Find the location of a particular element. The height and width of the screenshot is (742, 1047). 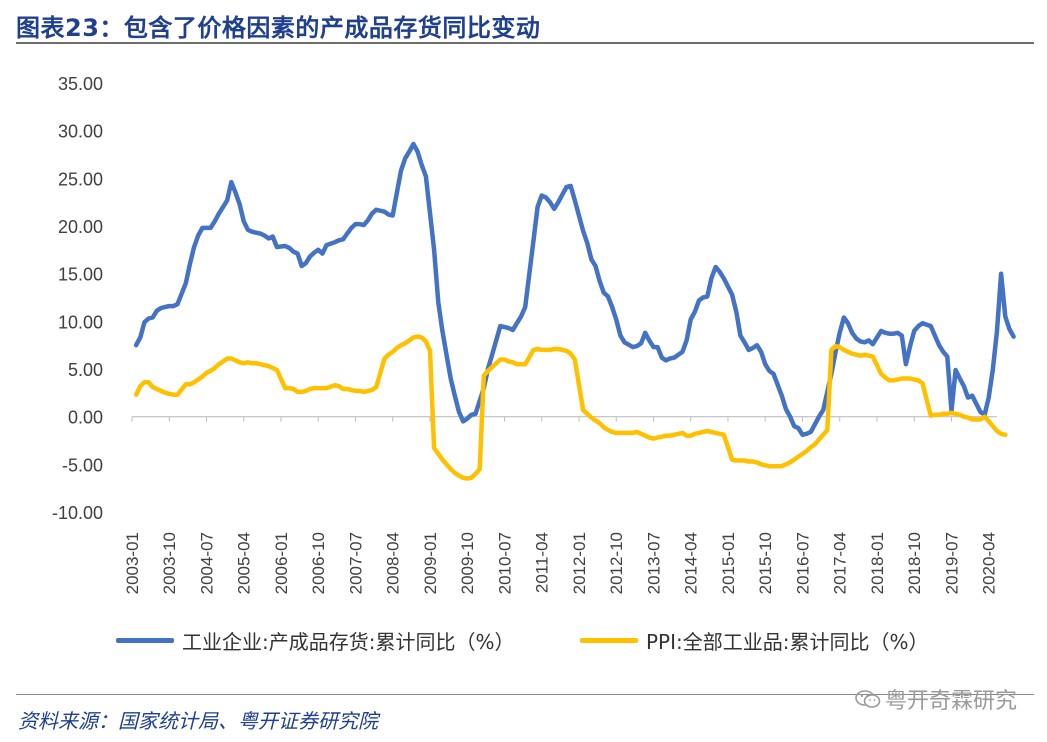

x-tick-label: 2011-04 is located at coordinates (542, 562).